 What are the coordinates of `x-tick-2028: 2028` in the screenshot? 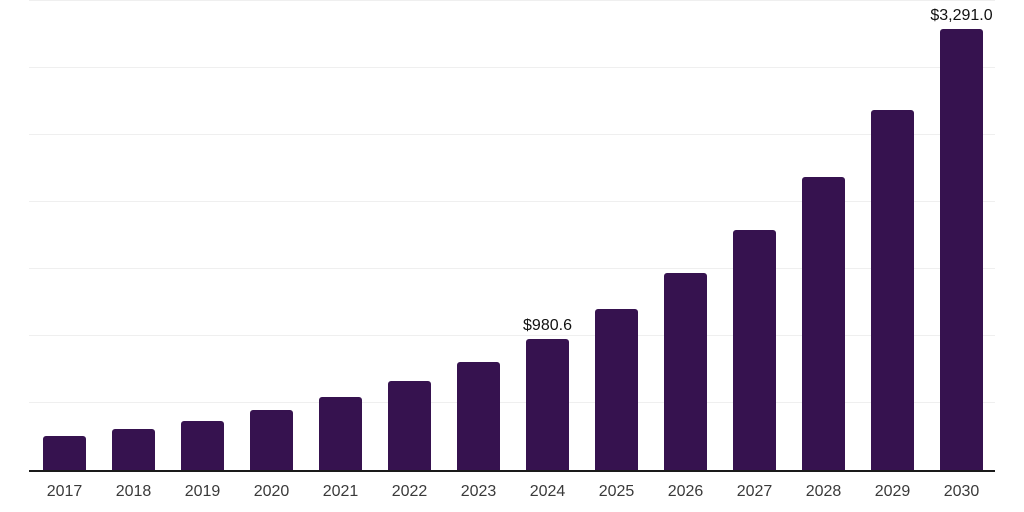 It's located at (823, 491).